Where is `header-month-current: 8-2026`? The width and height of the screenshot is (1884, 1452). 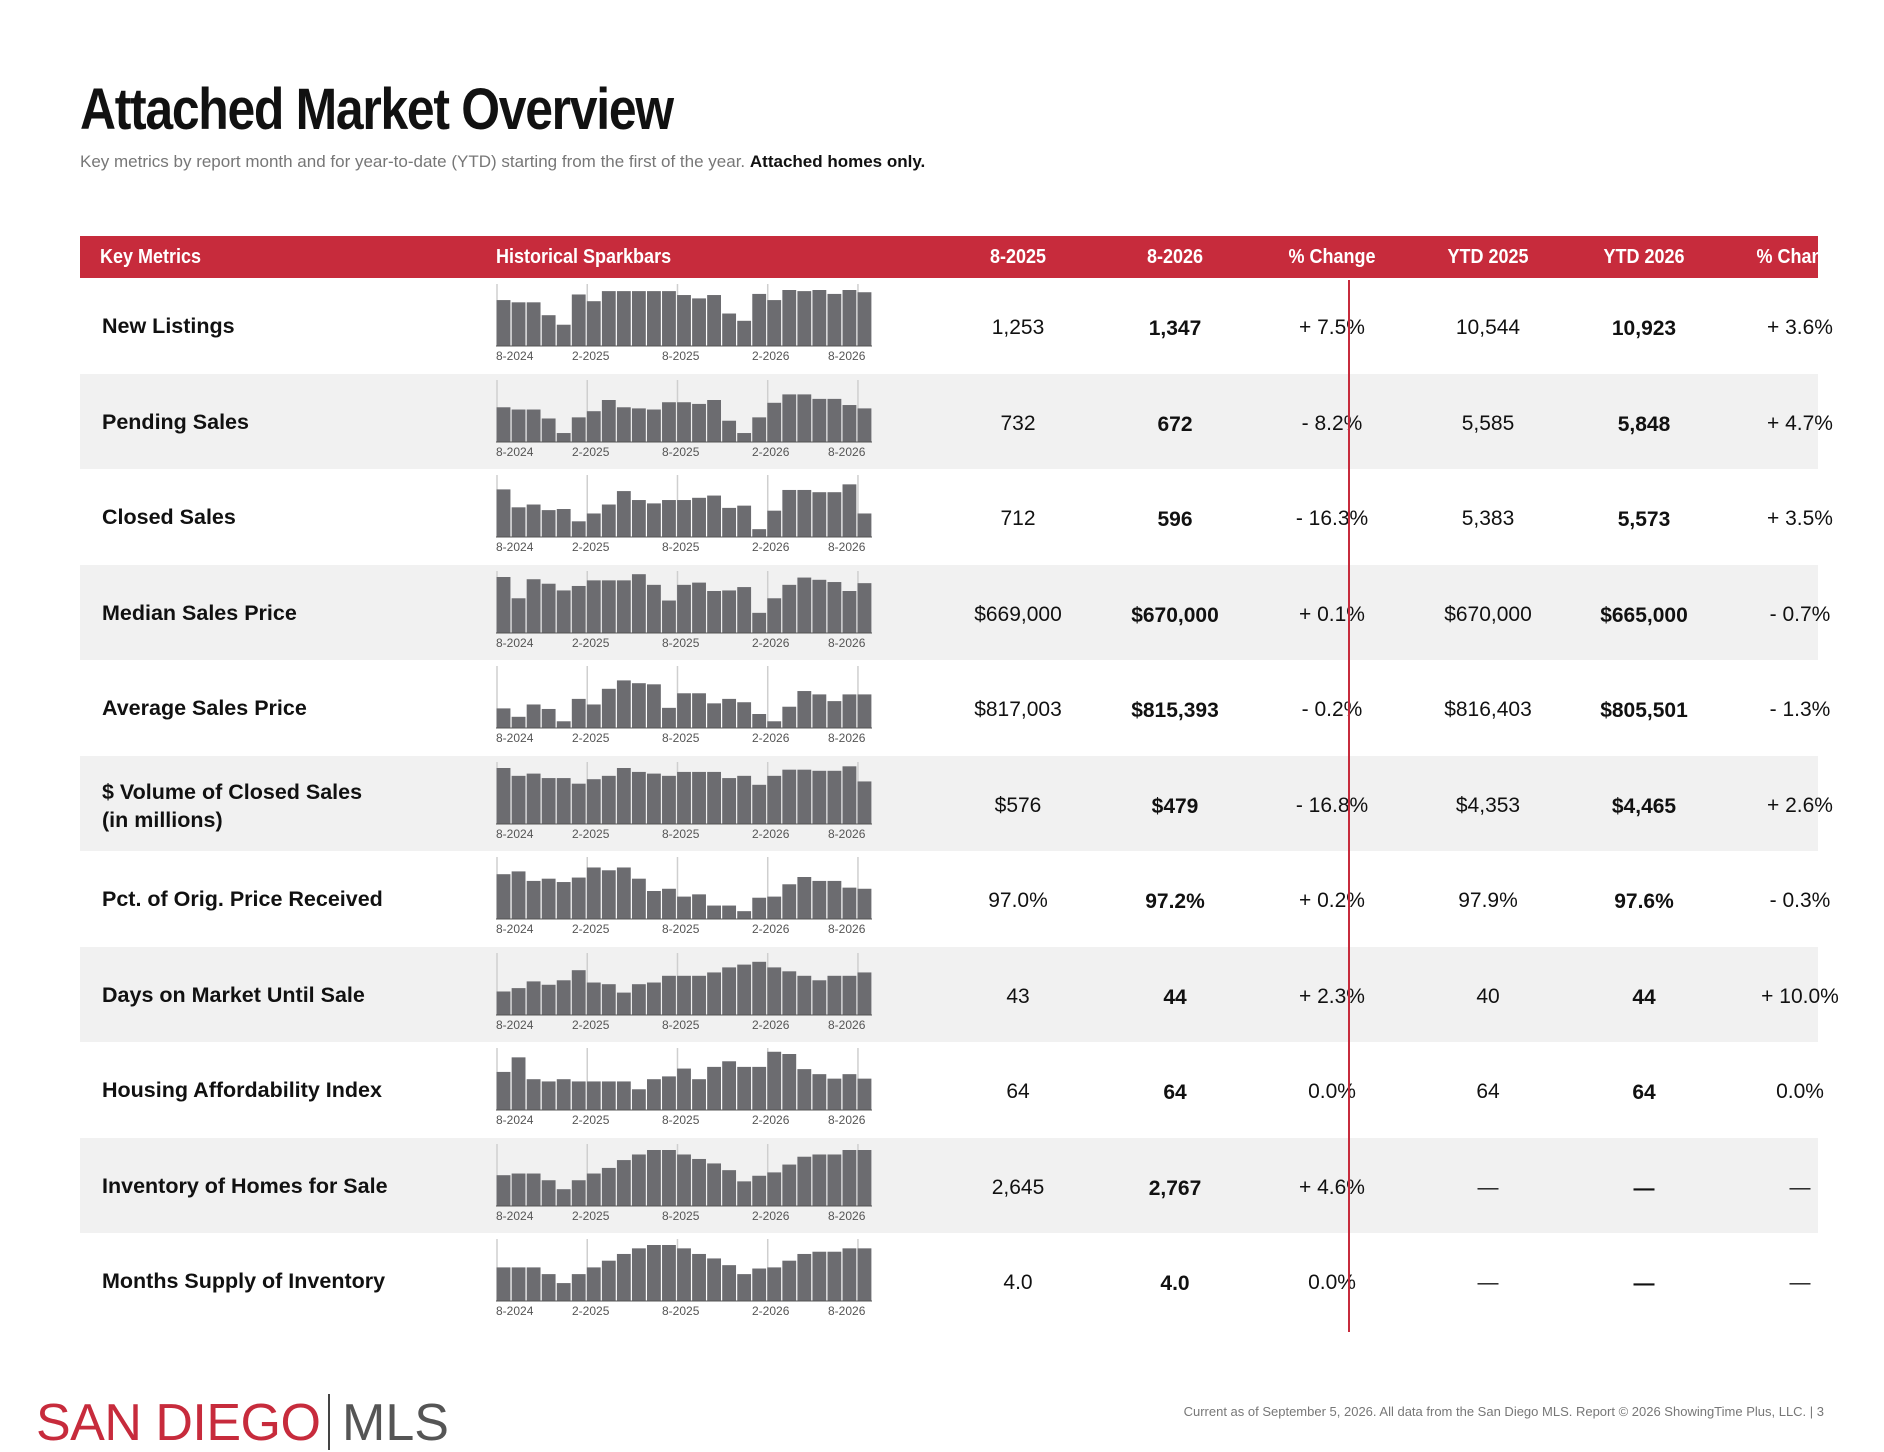 header-month-current: 8-2026 is located at coordinates (1175, 257).